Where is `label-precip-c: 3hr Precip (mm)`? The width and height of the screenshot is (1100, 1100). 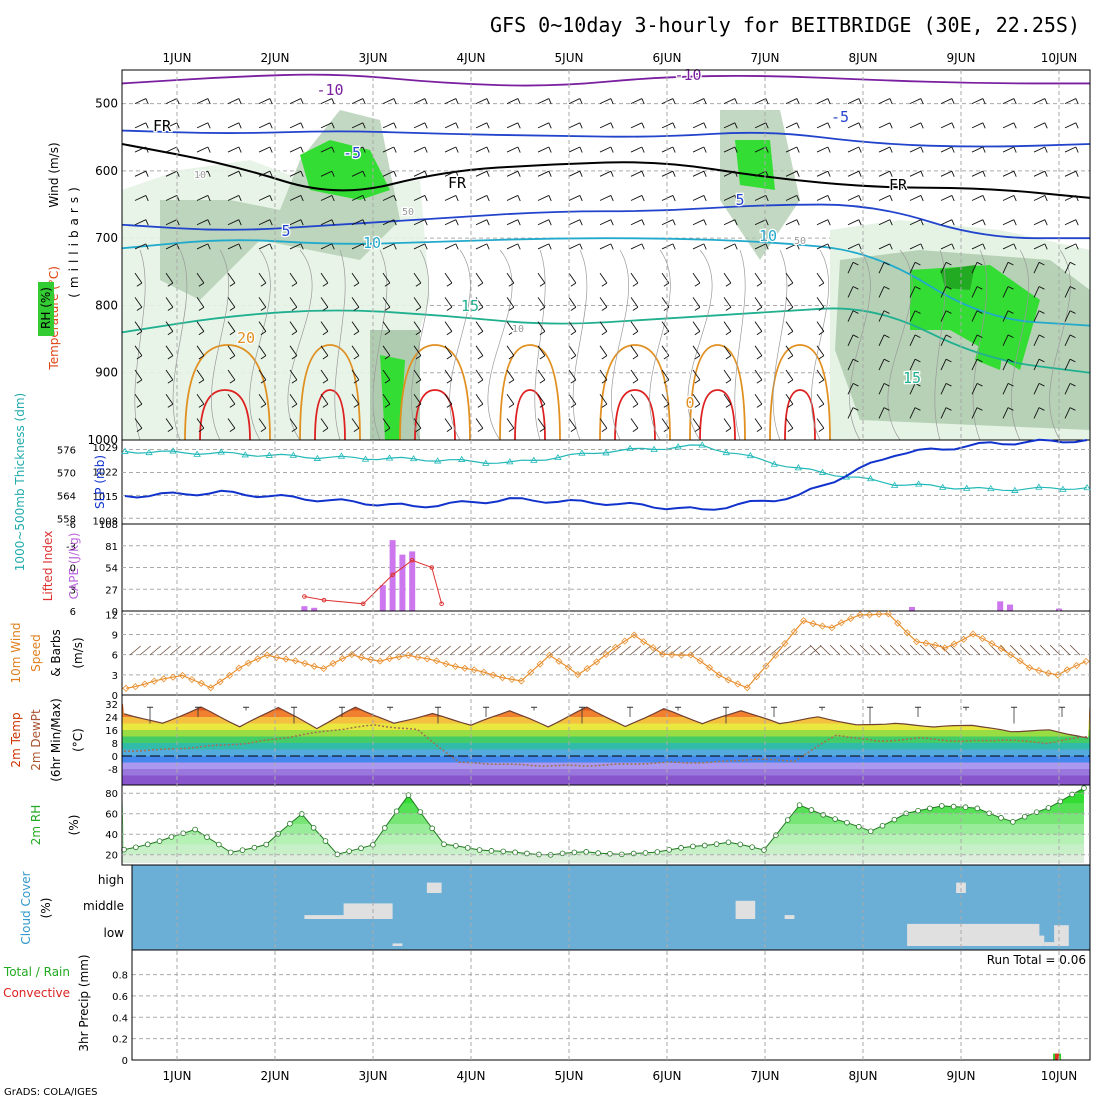
label-precip-c: 3hr Precip (mm) is located at coordinates (84, 1002).